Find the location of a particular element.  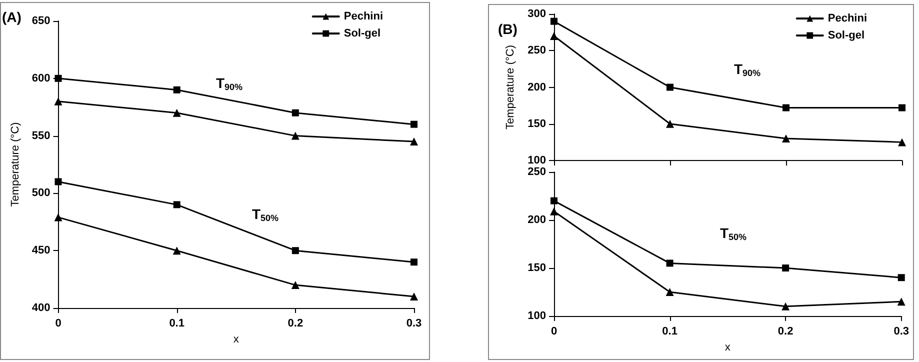

text: (A) is located at coordinates (12, 17).